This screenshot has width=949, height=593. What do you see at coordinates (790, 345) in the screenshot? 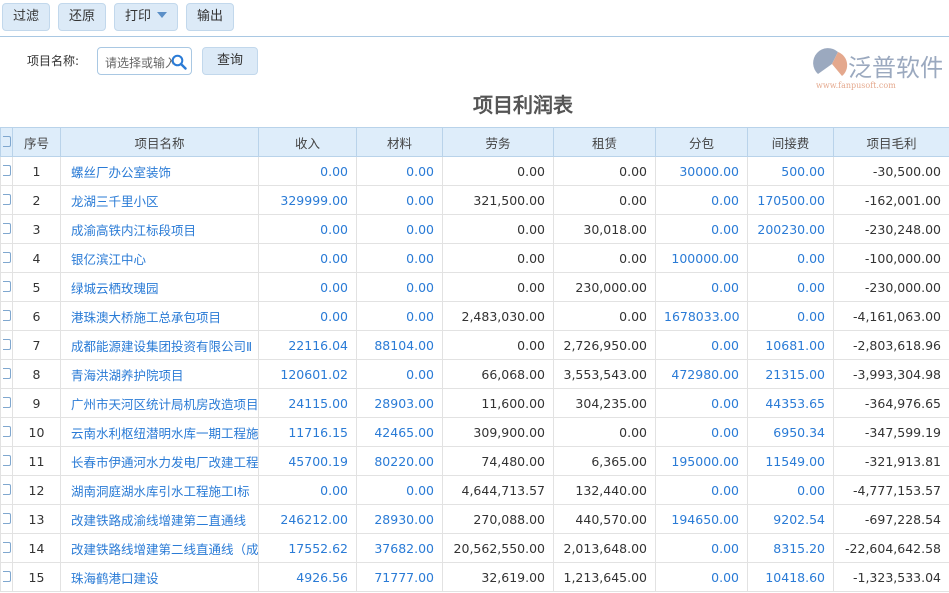
I see `col-indirect-cell: 10681.00` at bounding box center [790, 345].